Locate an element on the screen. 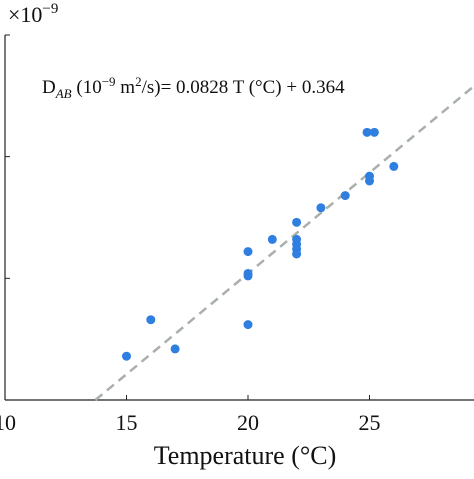 This screenshot has width=474, height=479. y-multiplier: ×10⁻⁹ is located at coordinates (33, 14).